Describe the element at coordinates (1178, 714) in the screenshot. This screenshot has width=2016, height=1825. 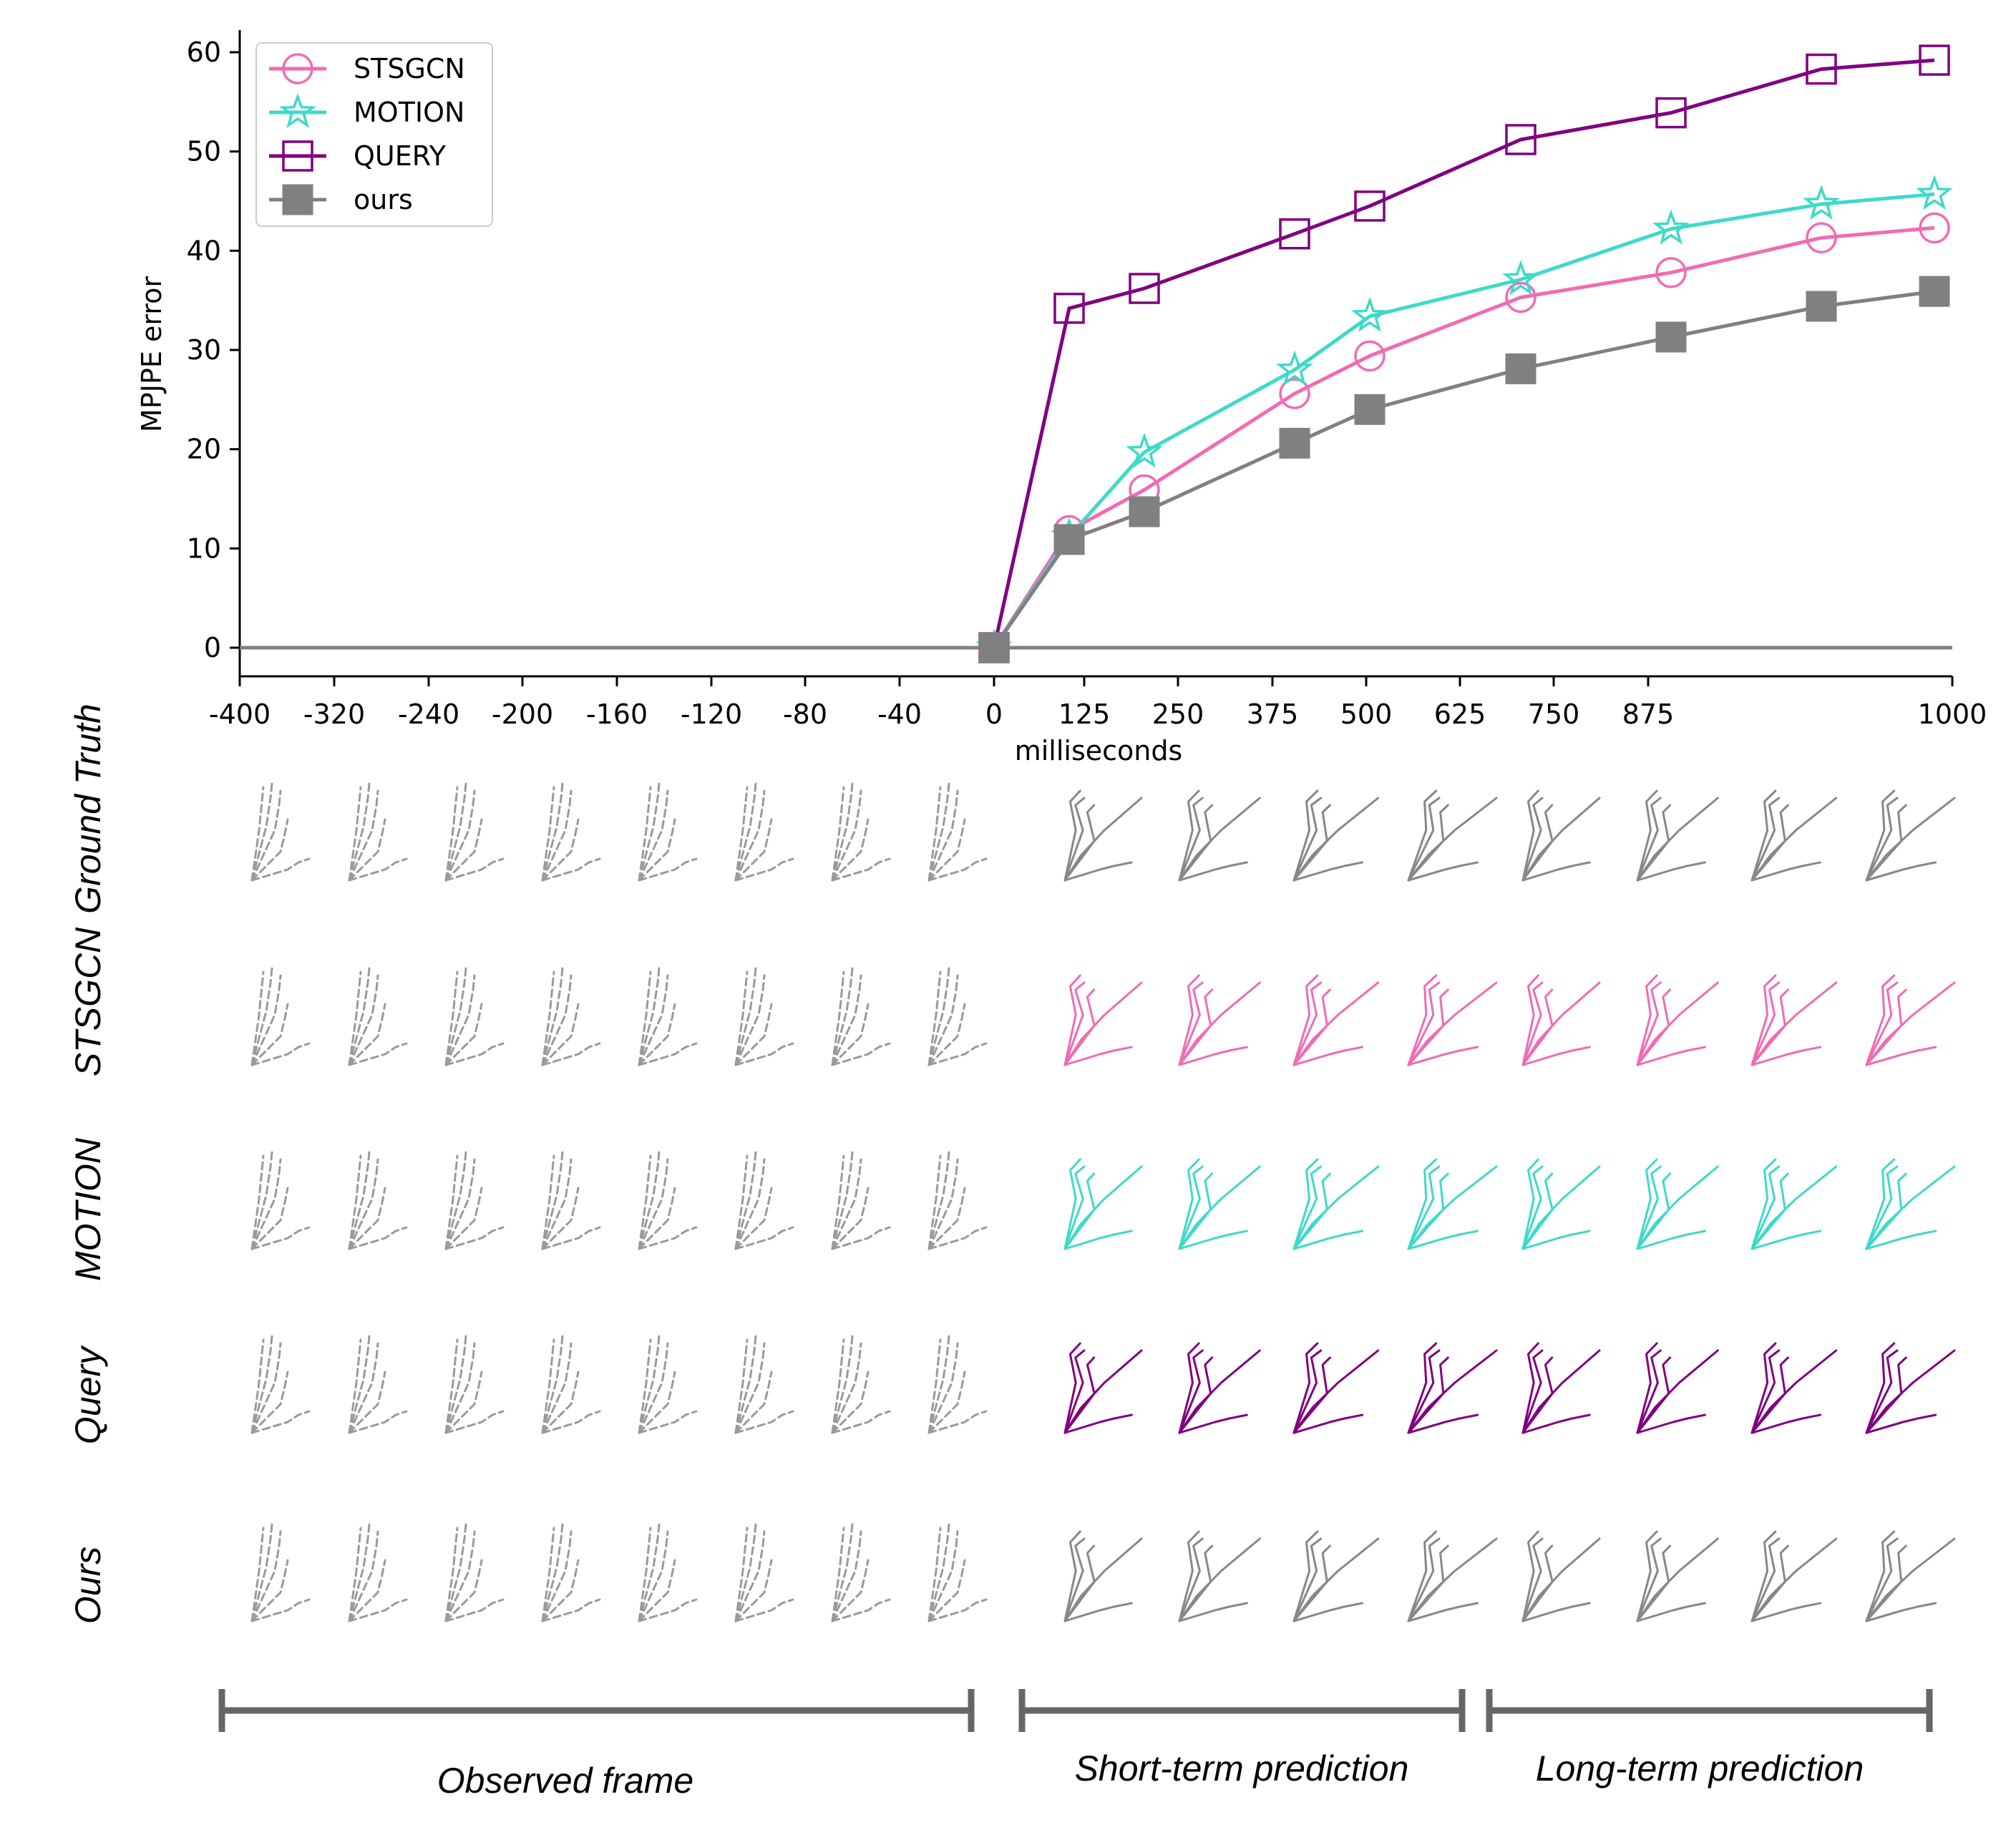
I see `x-tick-label: 250` at that location.